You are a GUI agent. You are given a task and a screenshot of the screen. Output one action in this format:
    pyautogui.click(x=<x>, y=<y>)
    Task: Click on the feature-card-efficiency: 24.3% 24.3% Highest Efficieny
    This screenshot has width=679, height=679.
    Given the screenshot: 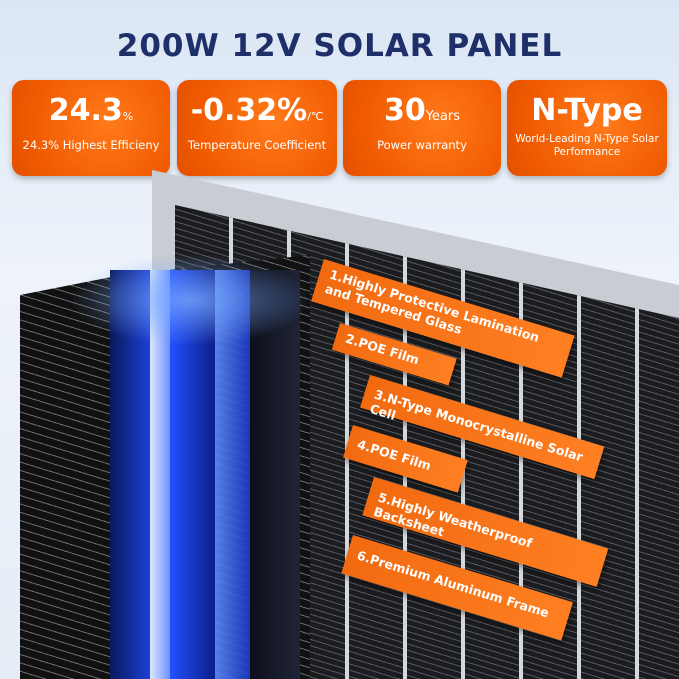 What is the action you would take?
    pyautogui.click(x=91, y=128)
    